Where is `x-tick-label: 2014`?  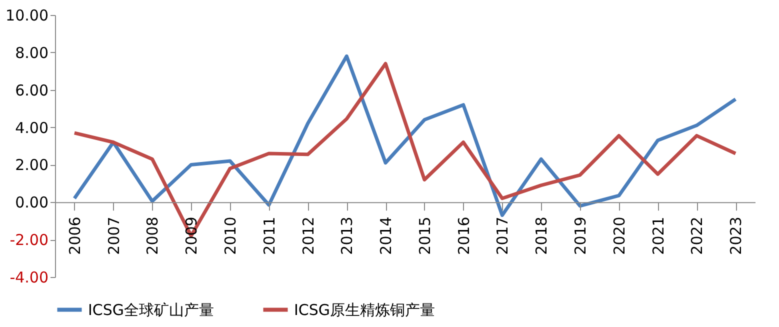
x-tick-label: 2014 is located at coordinates (386, 235).